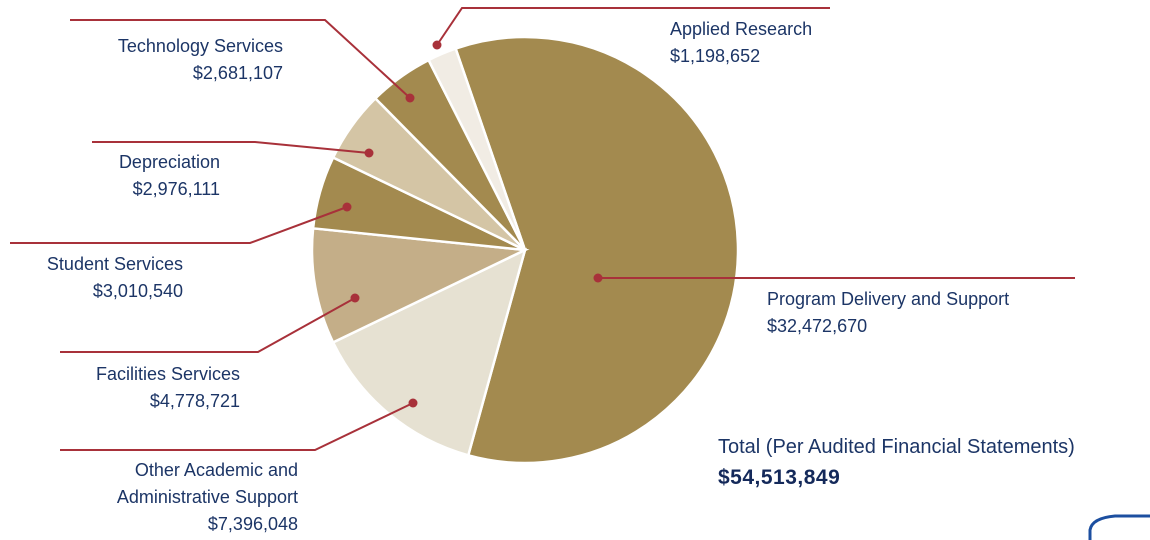 The width and height of the screenshot is (1150, 540). I want to click on slice-label: Facilities Services $4,778,721, so click(168, 388).